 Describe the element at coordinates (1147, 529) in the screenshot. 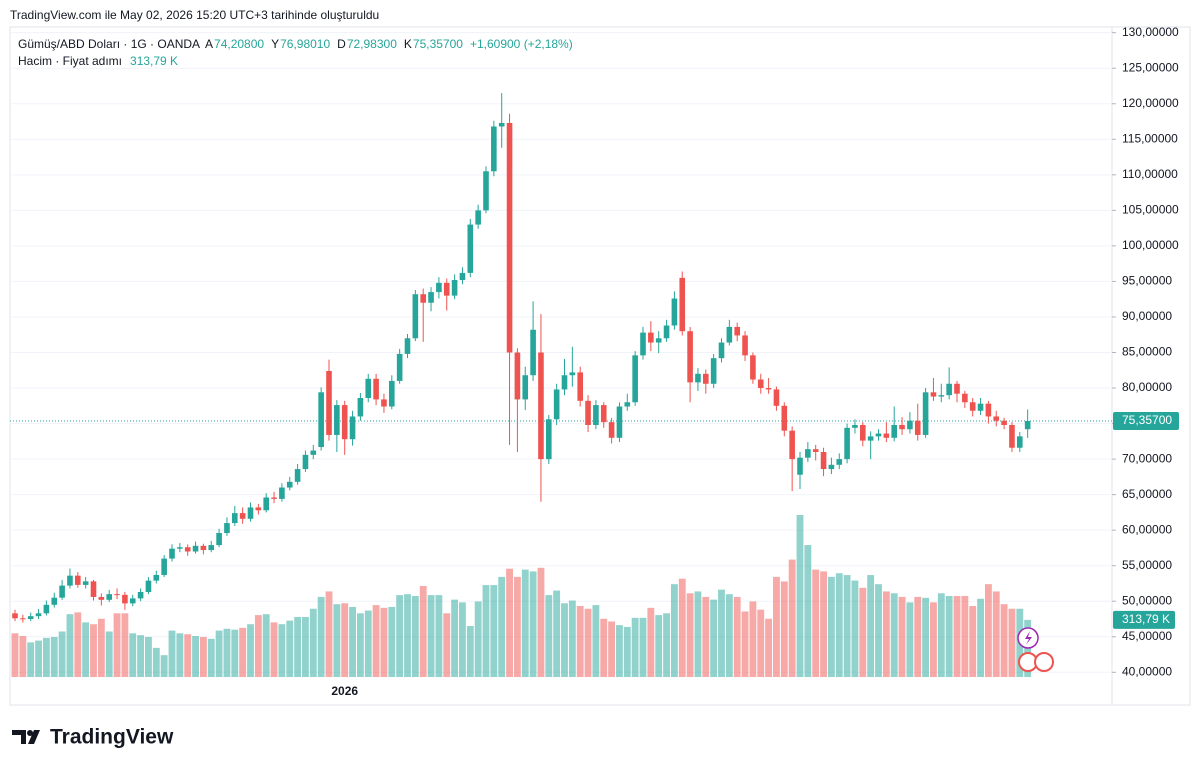

I see `y-tick-label: 60,00000` at that location.